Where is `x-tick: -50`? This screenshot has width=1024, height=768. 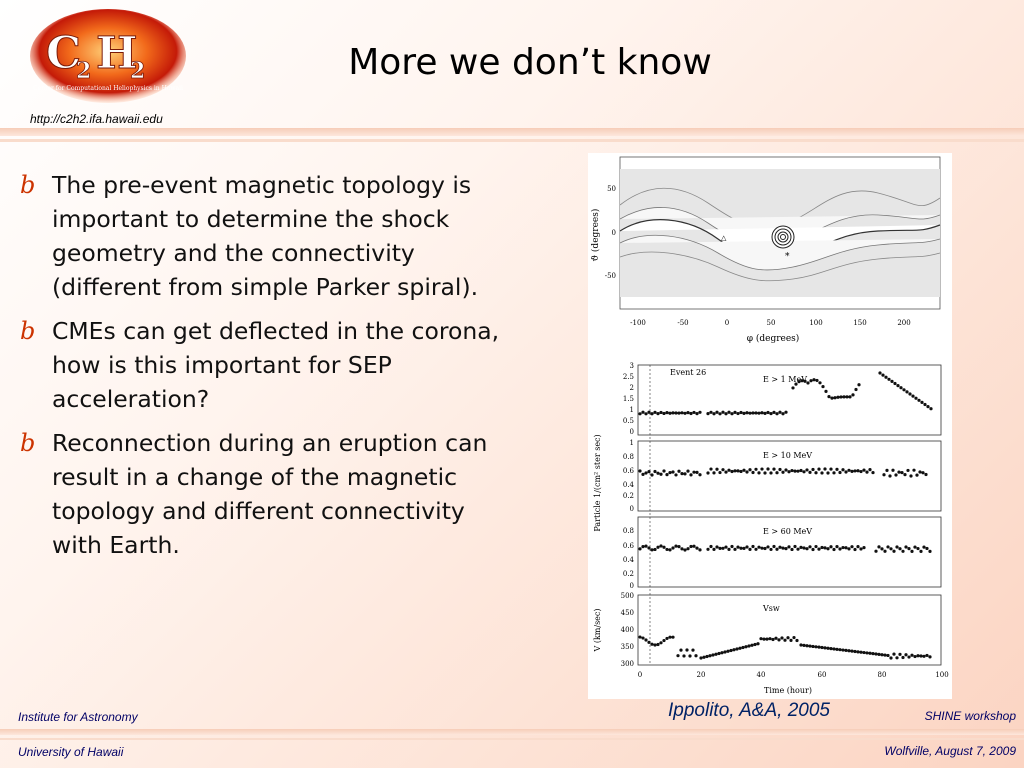 x-tick: -50 is located at coordinates (682, 323).